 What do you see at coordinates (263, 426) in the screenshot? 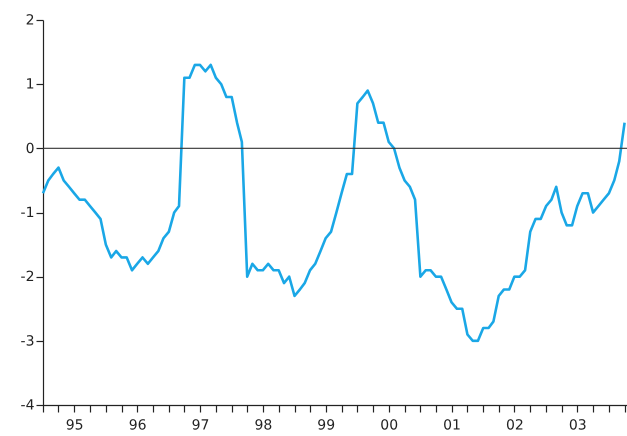
I see `x-tick-label: 98` at bounding box center [263, 426].